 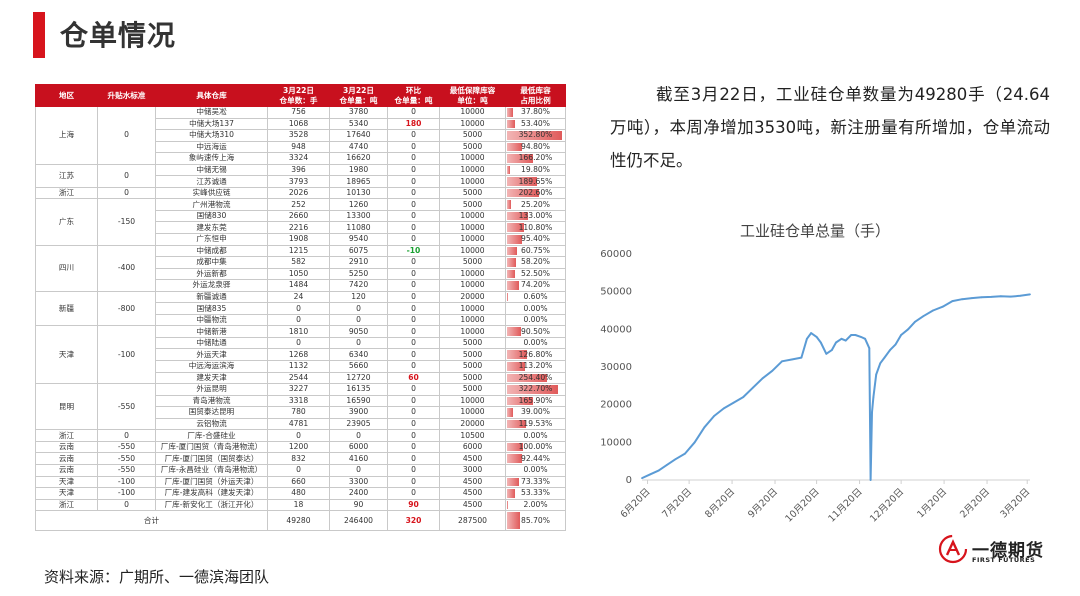 I want to click on table-row: 云南 -550 厂库-厦门国贸（国贸泰达） 832 4160 0 4500 92.44%, so click(x=300, y=458).